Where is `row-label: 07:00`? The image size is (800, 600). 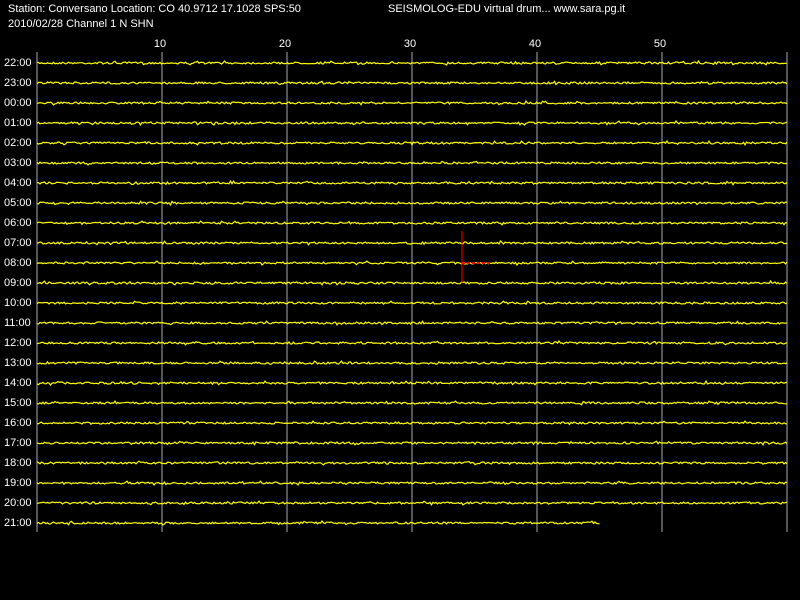
row-label: 07:00 is located at coordinates (18, 243).